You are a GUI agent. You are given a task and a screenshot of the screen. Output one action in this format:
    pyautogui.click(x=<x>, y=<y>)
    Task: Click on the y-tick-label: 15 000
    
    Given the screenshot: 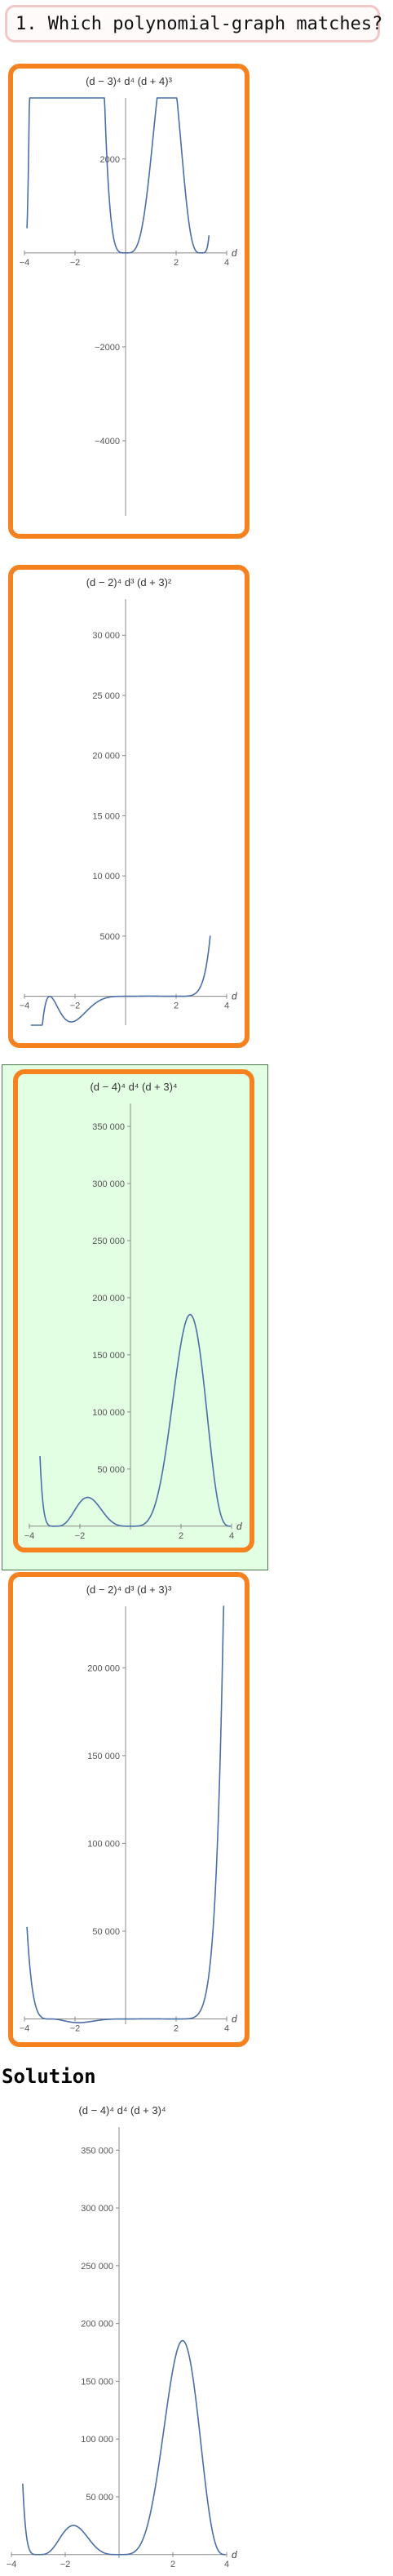 What is the action you would take?
    pyautogui.click(x=106, y=816)
    